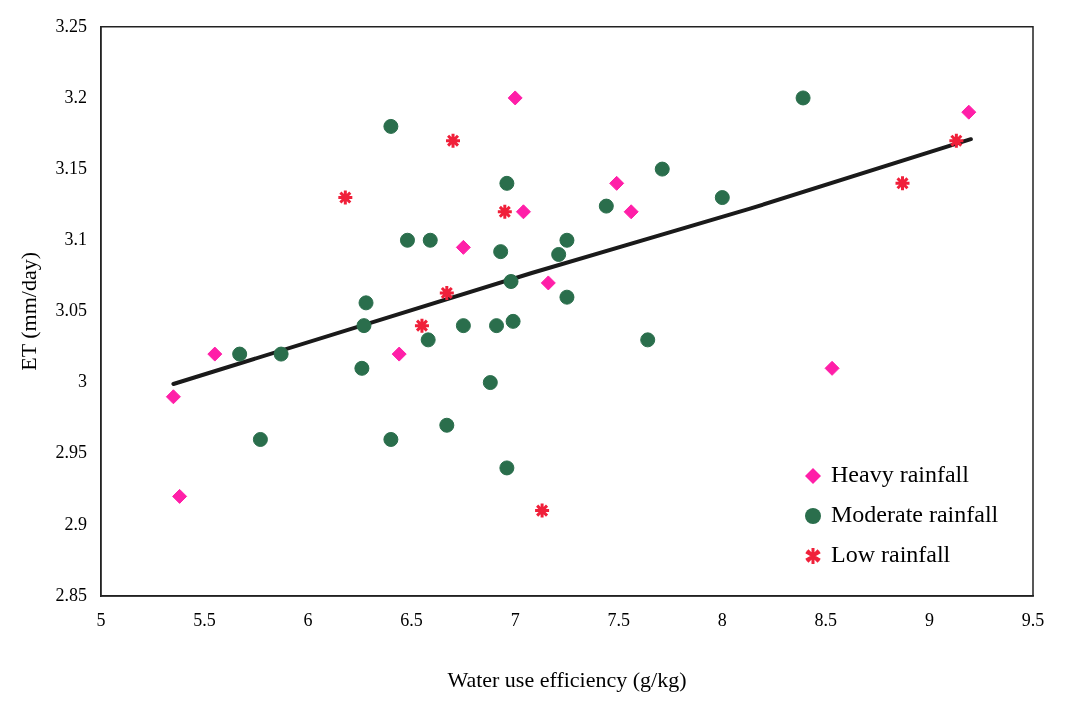  Describe the element at coordinates (900, 474) in the screenshot. I see `legend-label: Heavy rainfall` at that location.